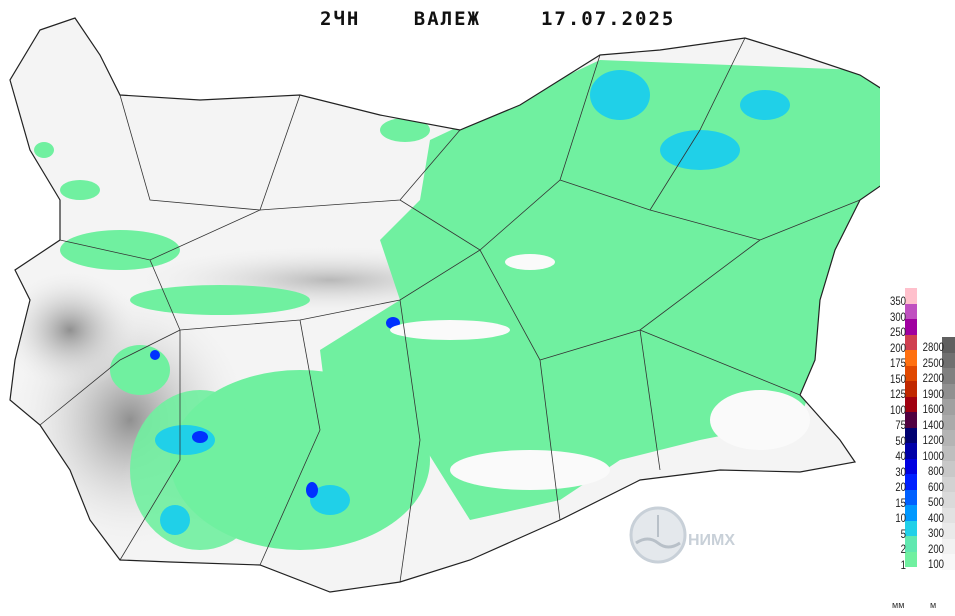  I want to click on legend-label: 5, so click(903, 533).